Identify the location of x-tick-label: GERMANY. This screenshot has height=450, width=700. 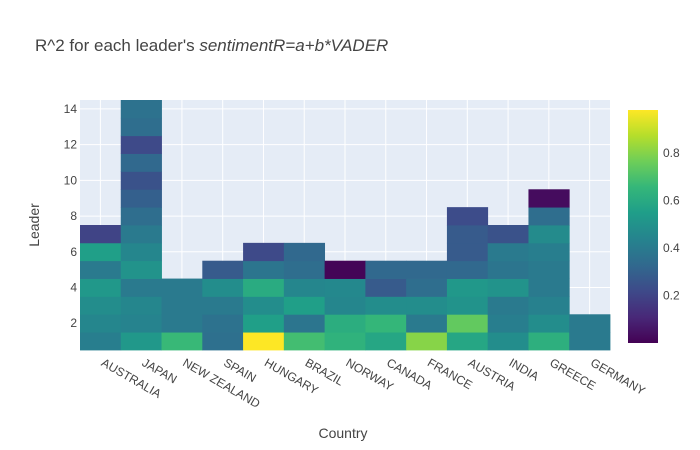
(618, 376).